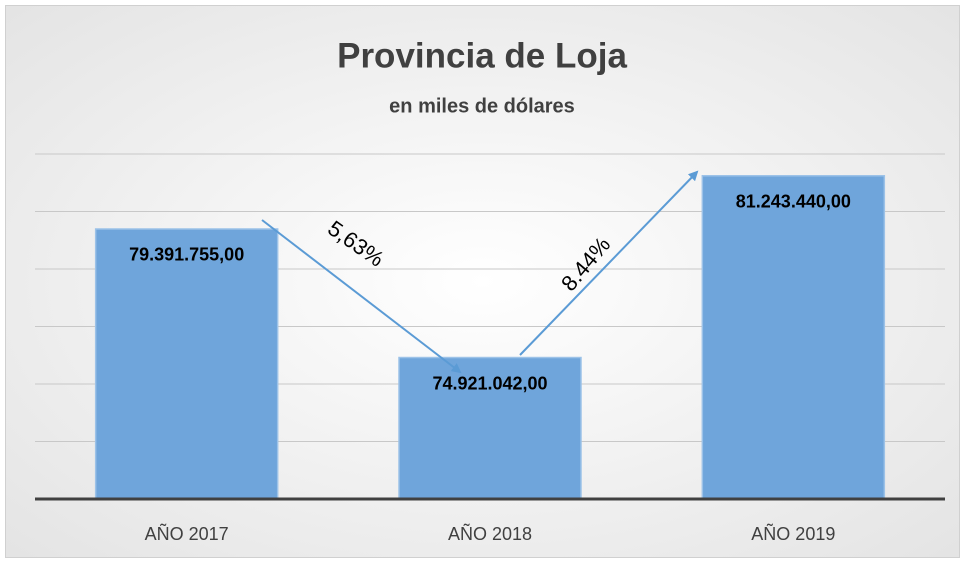 The image size is (965, 568). What do you see at coordinates (489, 383) in the screenshot?
I see `data-label: 74.921.042,00` at bounding box center [489, 383].